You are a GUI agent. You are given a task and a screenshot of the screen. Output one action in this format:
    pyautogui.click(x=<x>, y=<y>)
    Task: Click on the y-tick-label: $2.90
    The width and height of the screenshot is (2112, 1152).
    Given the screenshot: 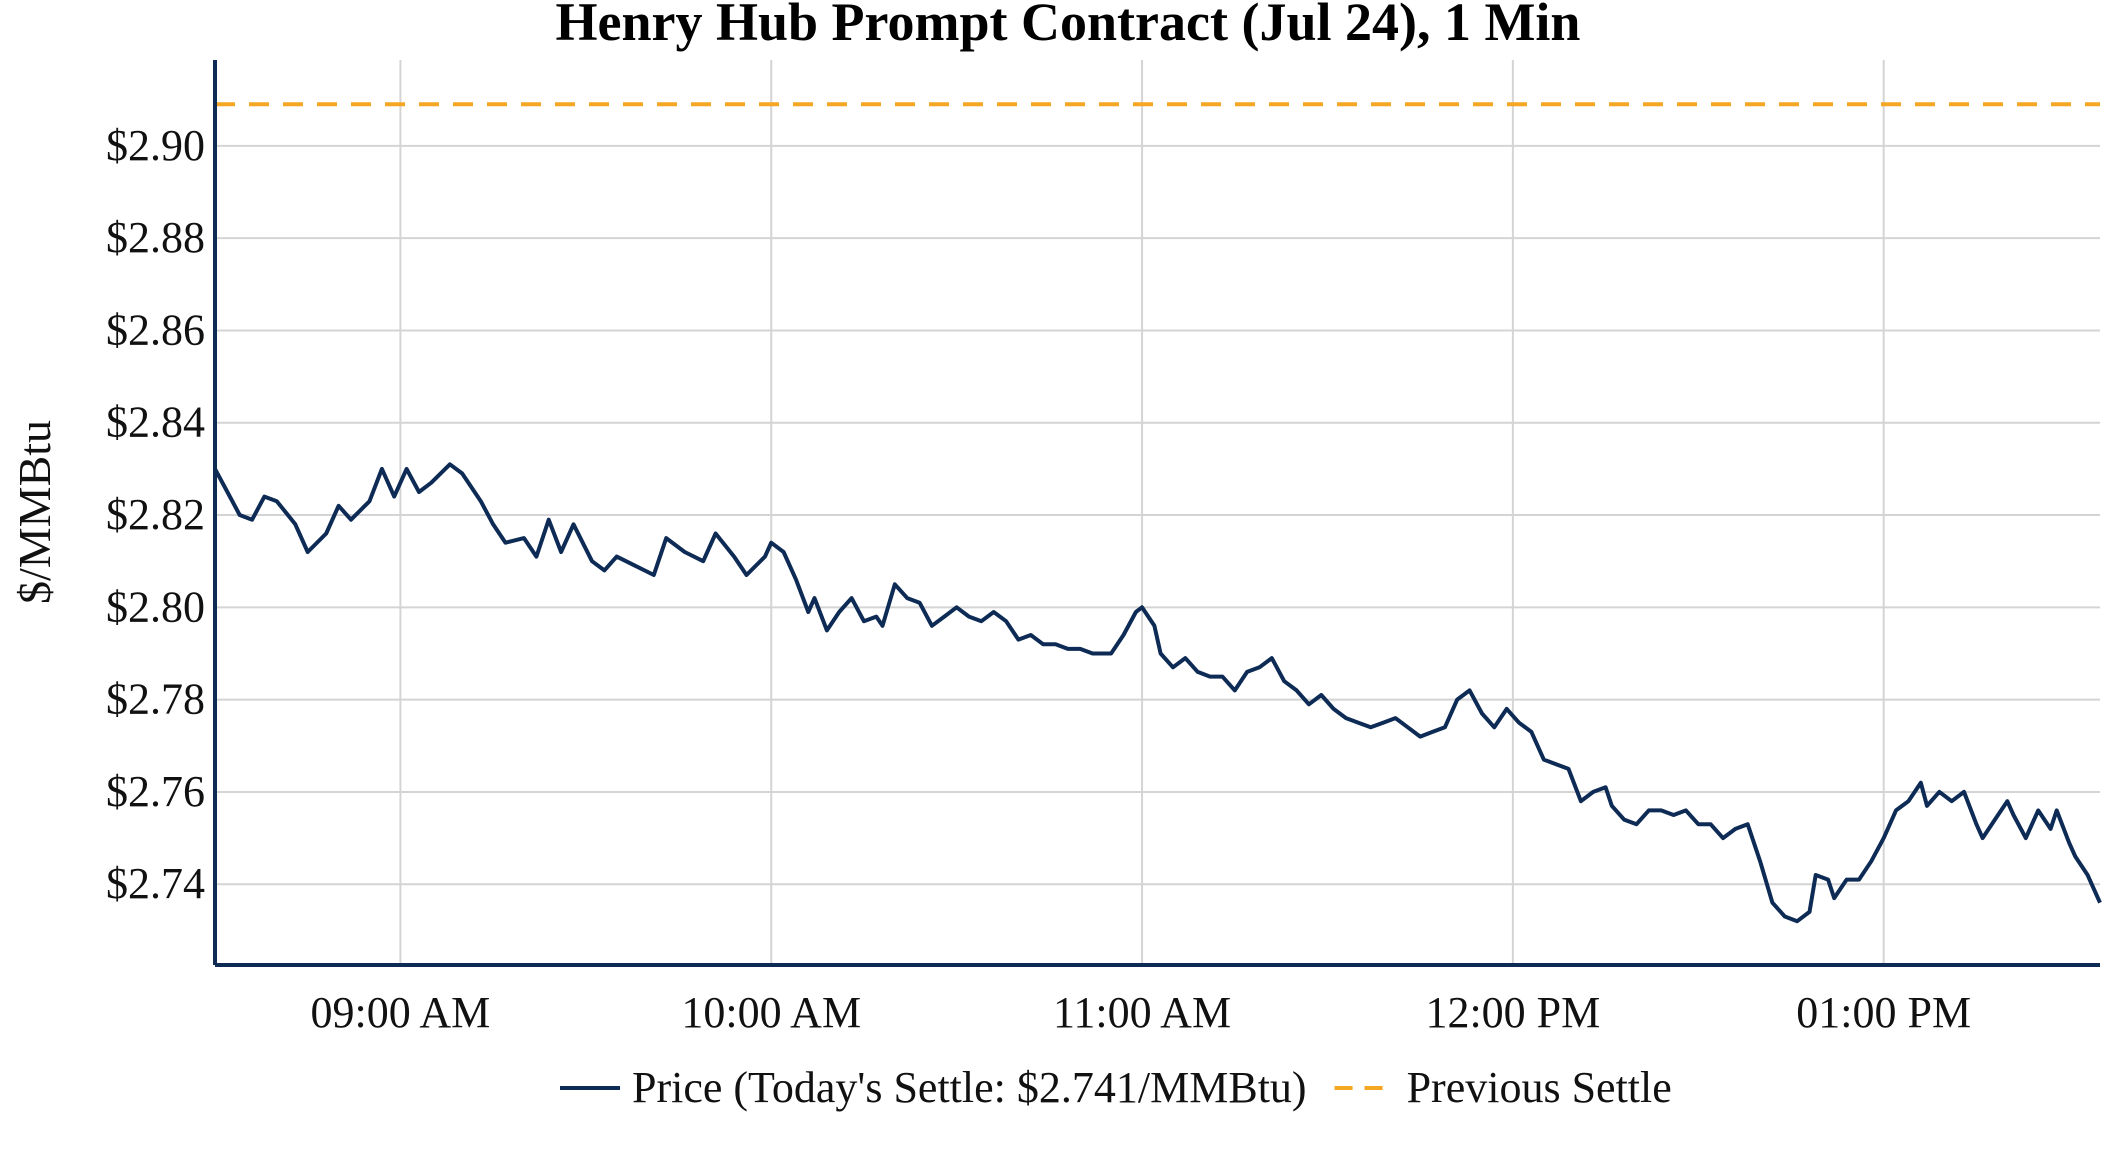 What is the action you would take?
    pyautogui.click(x=155, y=145)
    